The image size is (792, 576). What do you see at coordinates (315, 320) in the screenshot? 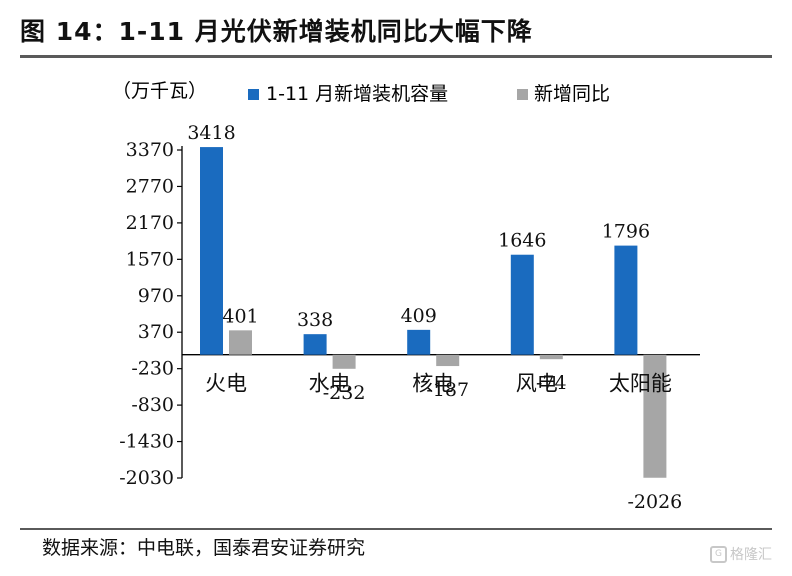
I see `data-label-capacity: 338` at bounding box center [315, 320].